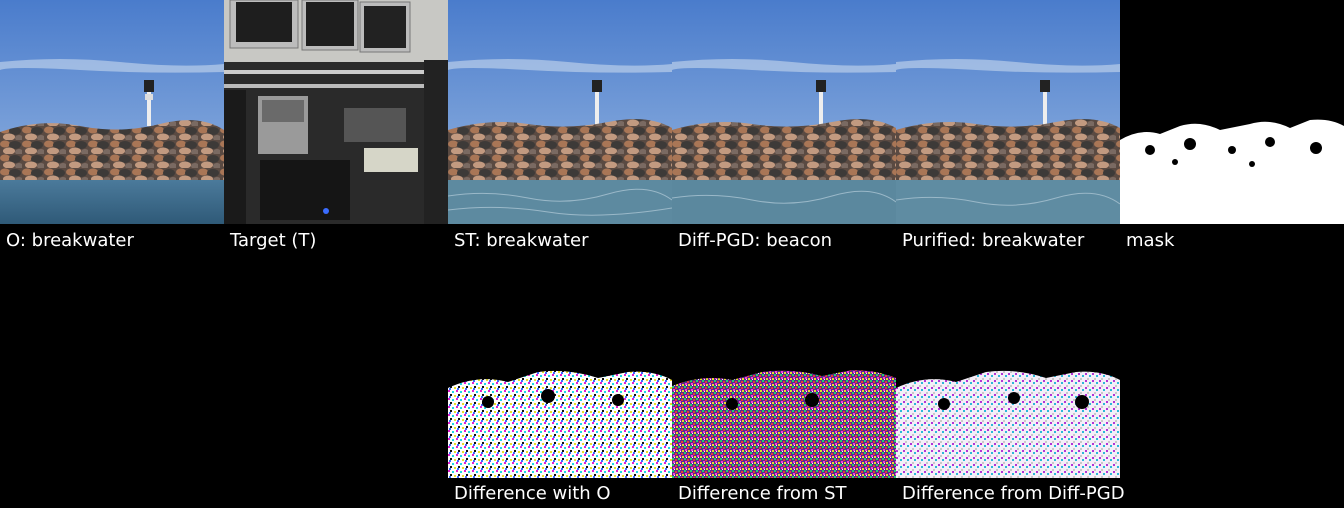  Describe the element at coordinates (560, 112) in the screenshot. I see `st-image` at that location.